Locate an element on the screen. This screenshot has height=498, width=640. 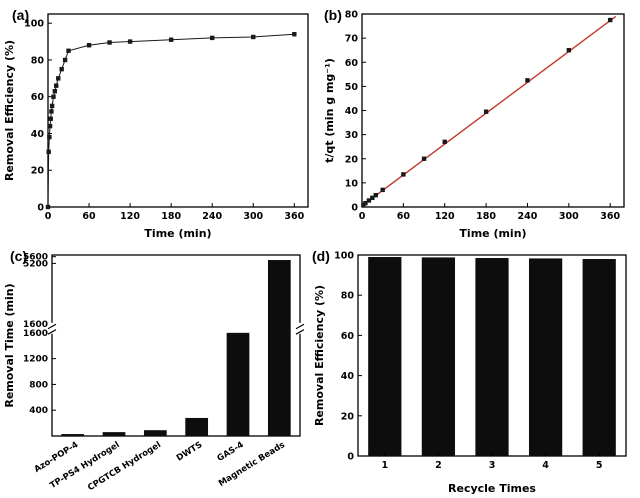
svg-text: t/qt (min g mg⁻¹) is located at coordinates (329, 110).